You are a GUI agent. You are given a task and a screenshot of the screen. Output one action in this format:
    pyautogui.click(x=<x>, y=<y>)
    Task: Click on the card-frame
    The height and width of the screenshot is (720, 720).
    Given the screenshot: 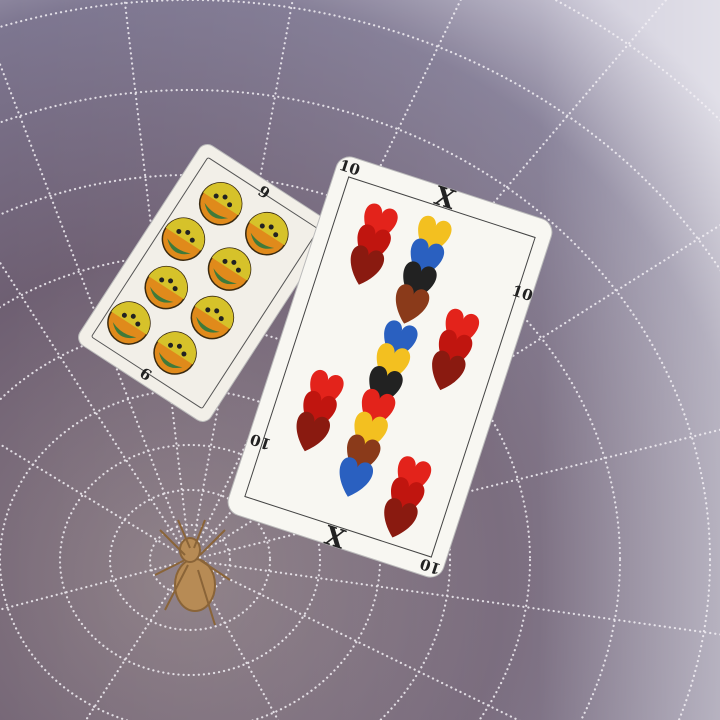 What is the action you would take?
    pyautogui.click(x=205, y=283)
    